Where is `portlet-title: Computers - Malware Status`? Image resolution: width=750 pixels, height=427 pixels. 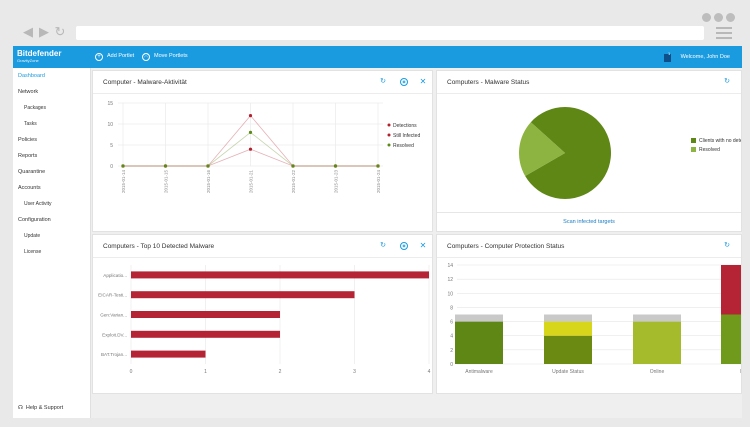 portlet-title: Computers - Malware Status is located at coordinates (488, 82).